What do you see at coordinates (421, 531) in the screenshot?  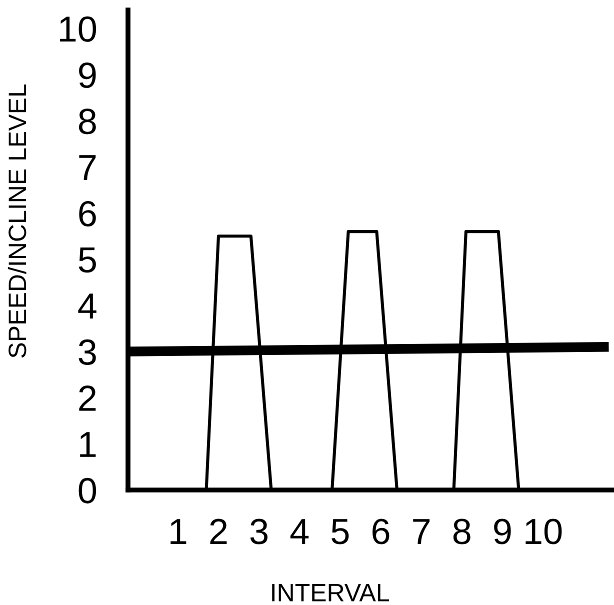 I see `x-tick-label: 7` at bounding box center [421, 531].